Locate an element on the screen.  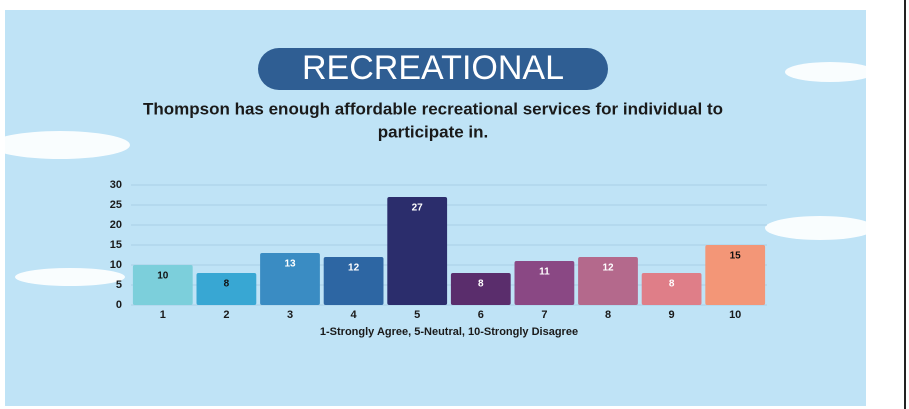
chart-title: RECREATIONAL is located at coordinates (433, 68).